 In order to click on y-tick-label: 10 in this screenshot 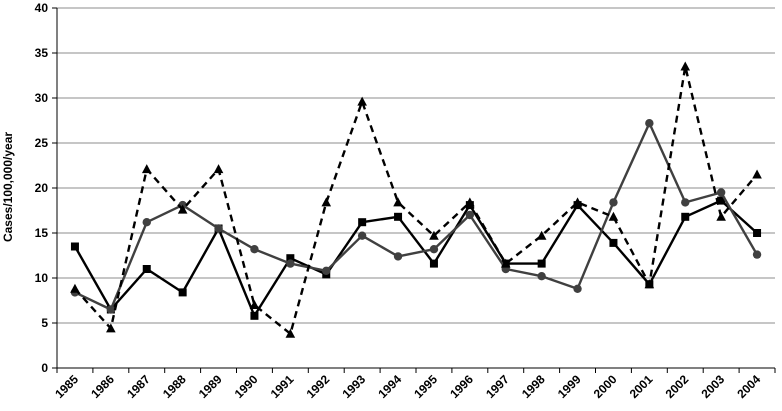, I will do `click(42, 278)`.